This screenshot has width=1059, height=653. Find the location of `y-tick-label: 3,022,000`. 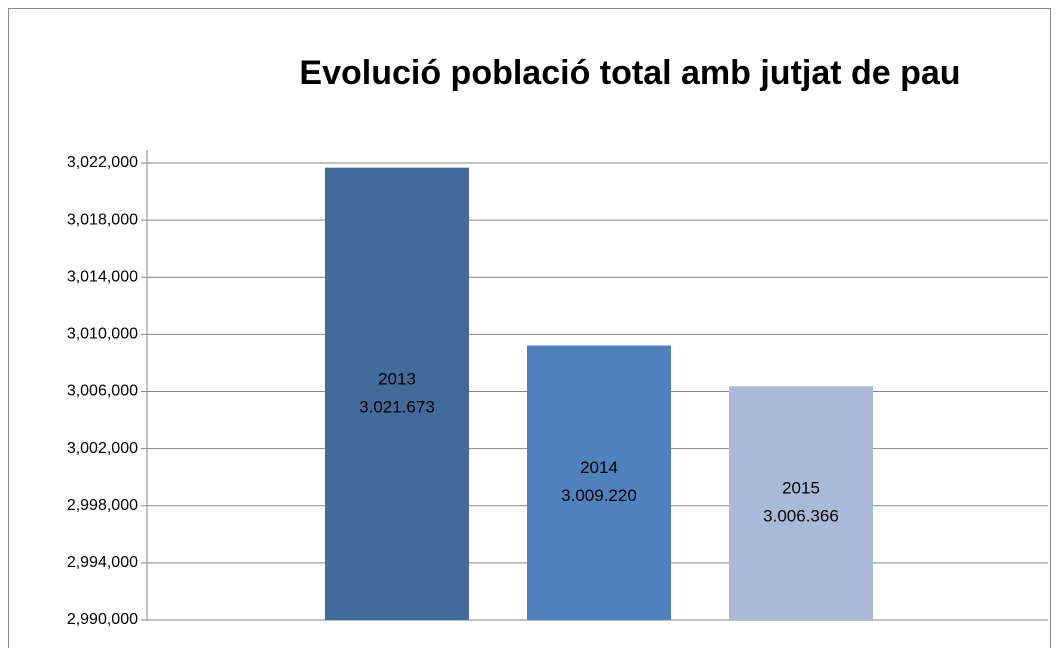

y-tick-label: 3,022,000 is located at coordinates (102, 162).